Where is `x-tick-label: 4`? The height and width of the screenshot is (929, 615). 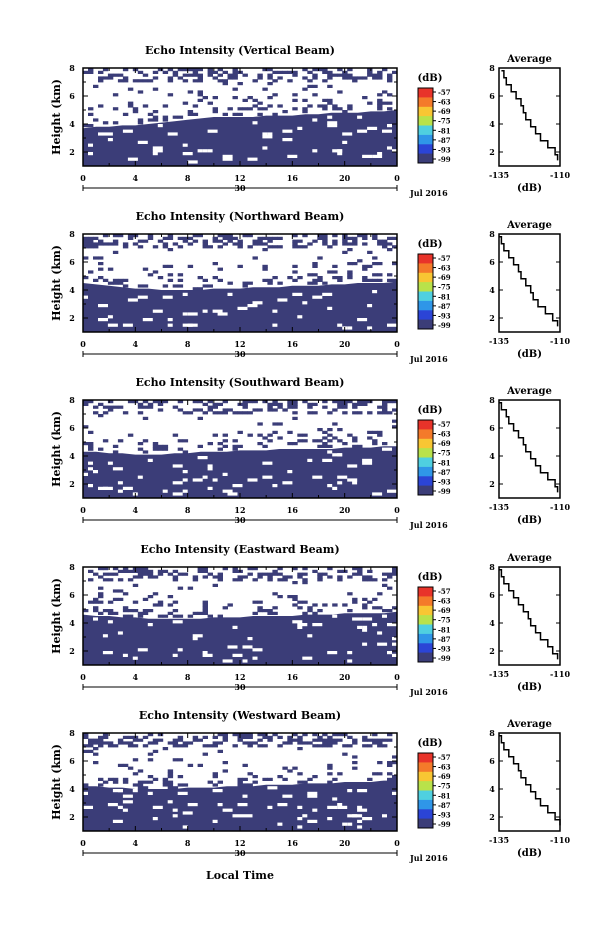 x-tick-label: 4 is located at coordinates (136, 510).